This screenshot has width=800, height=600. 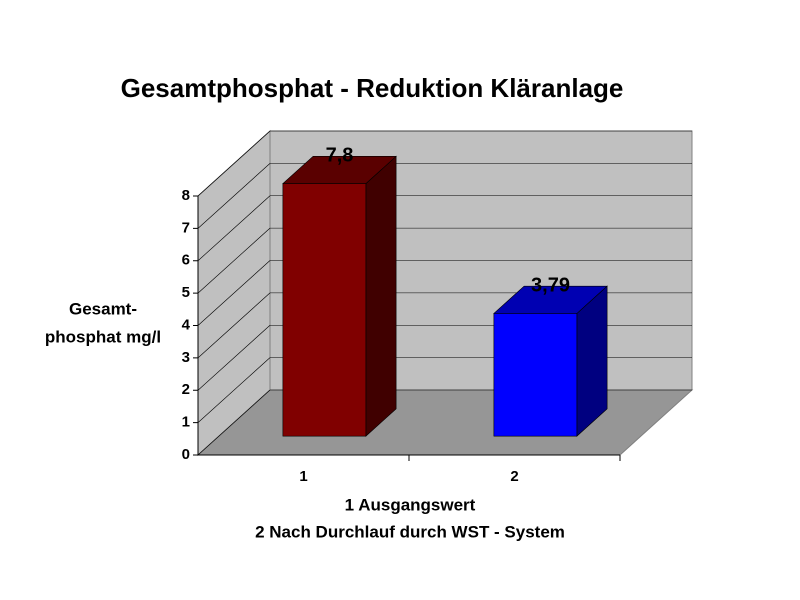 What do you see at coordinates (103, 308) in the screenshot?
I see `y-axis-label: Gesamt-` at bounding box center [103, 308].